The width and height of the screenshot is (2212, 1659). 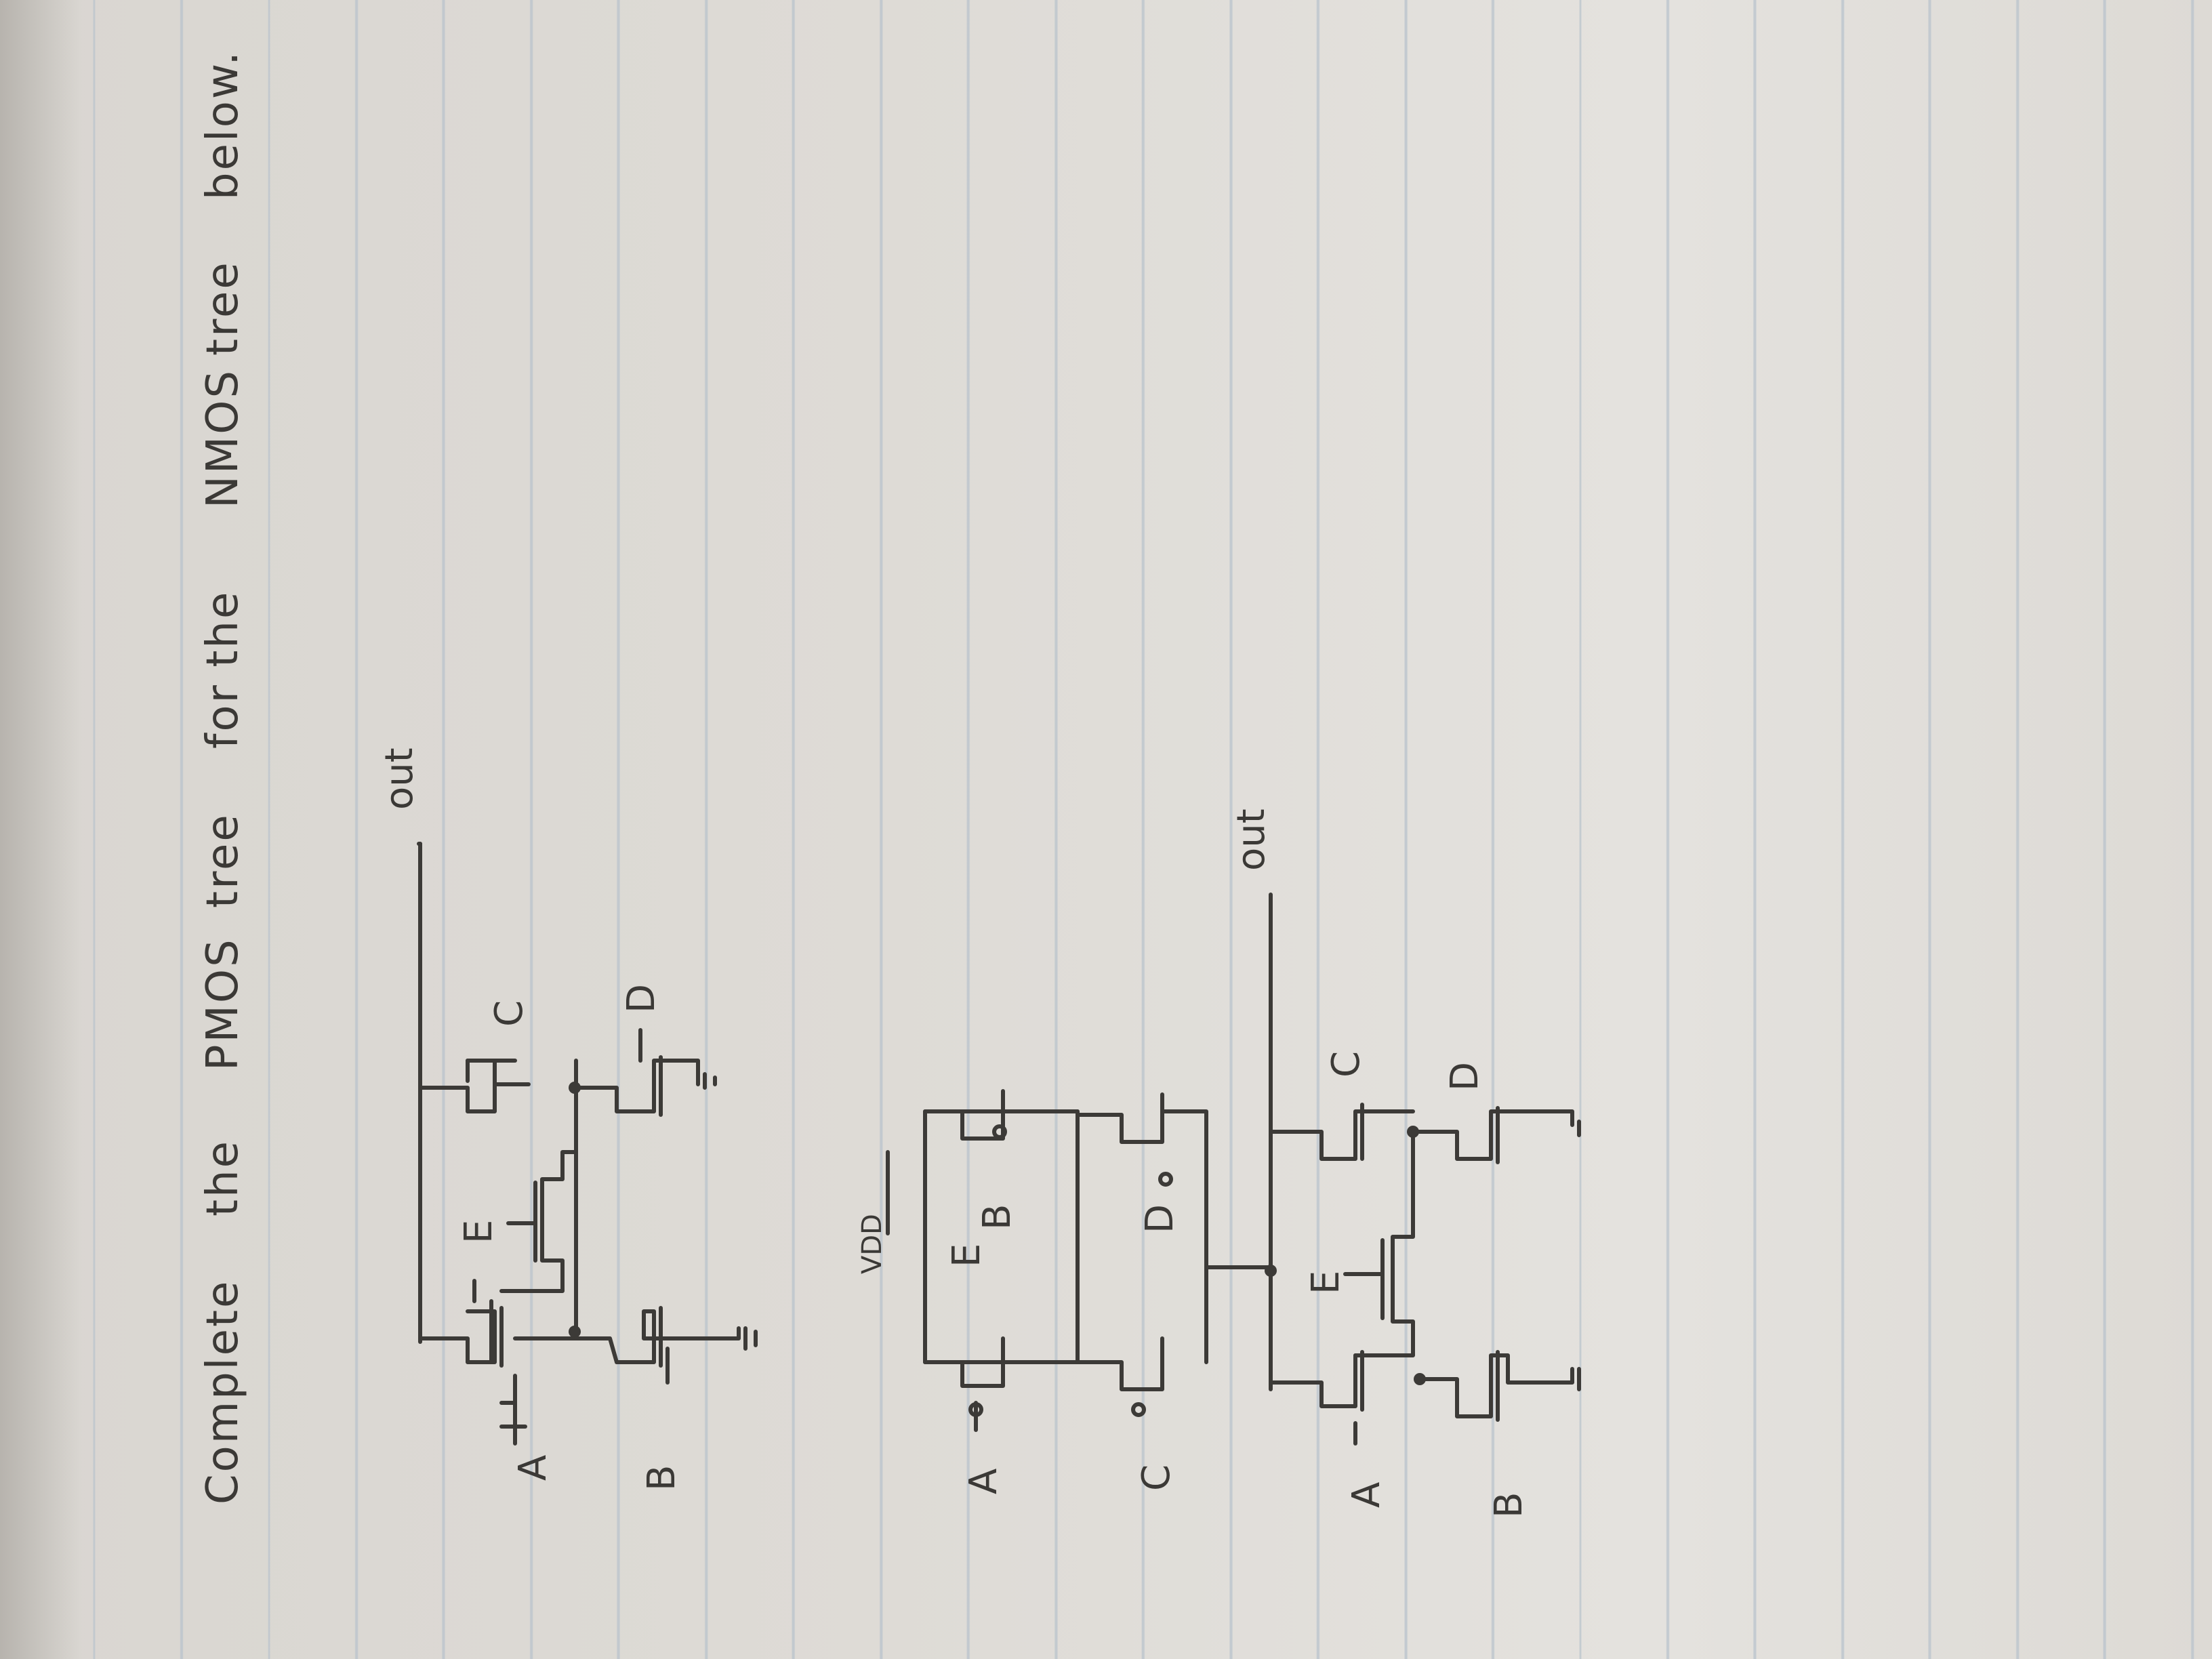 I want to click on top-gate-b-label: B, so click(x=662, y=1478).